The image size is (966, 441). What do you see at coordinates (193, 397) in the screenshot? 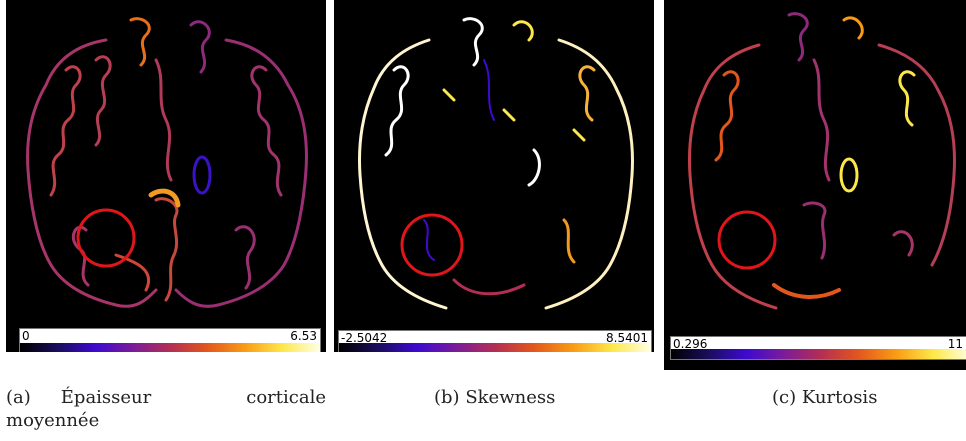
I see `caption-title: Épaisseur corticale` at bounding box center [193, 397].